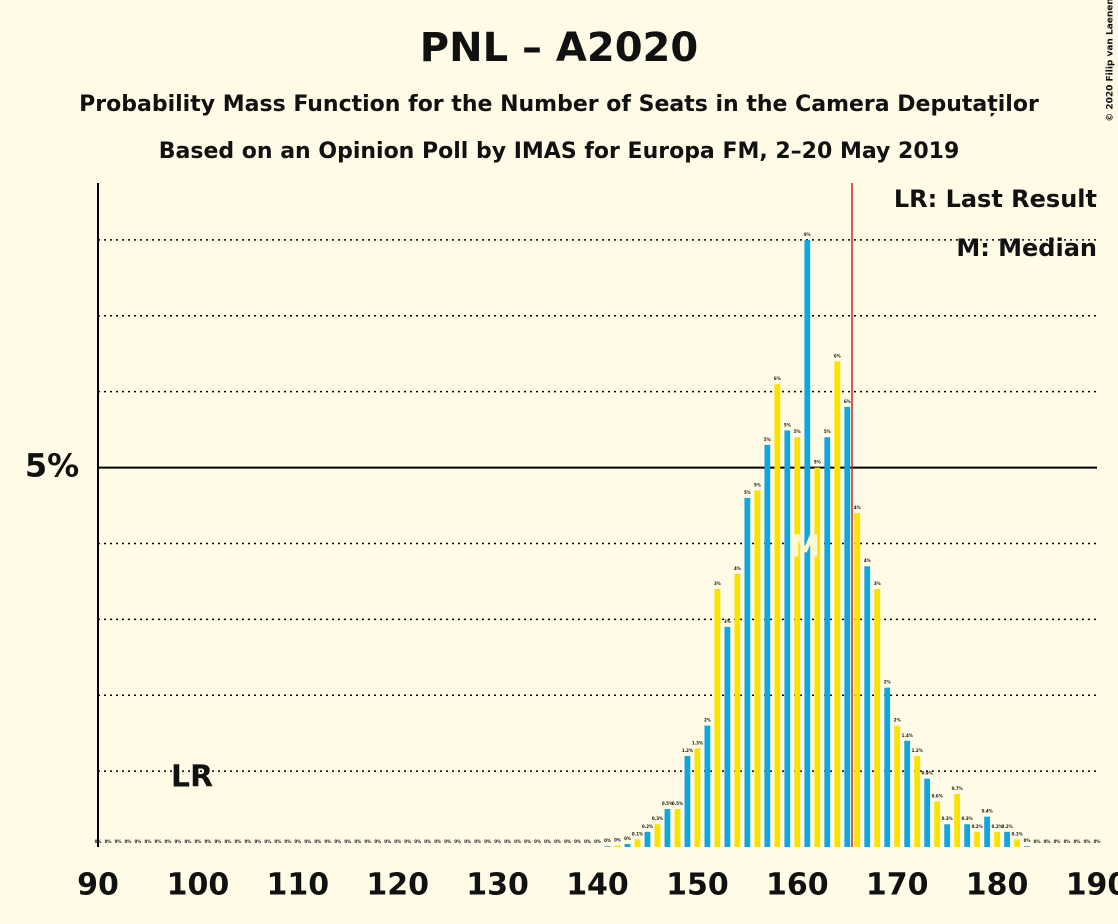 The image size is (1118, 924). Describe the element at coordinates (597, 885) in the screenshot. I see `x-tick-label: 140` at that location.